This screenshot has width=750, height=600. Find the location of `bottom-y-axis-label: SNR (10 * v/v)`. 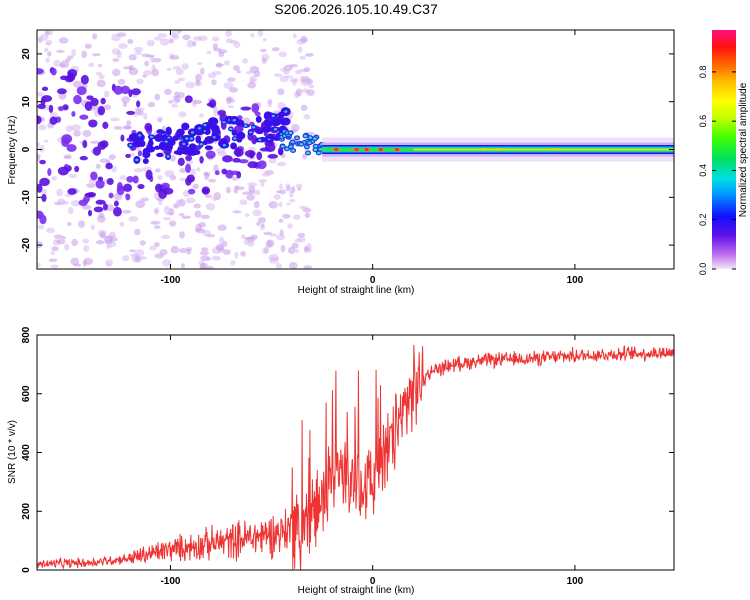

bottom-y-axis-label: SNR (10 * v/v) is located at coordinates (12, 452).